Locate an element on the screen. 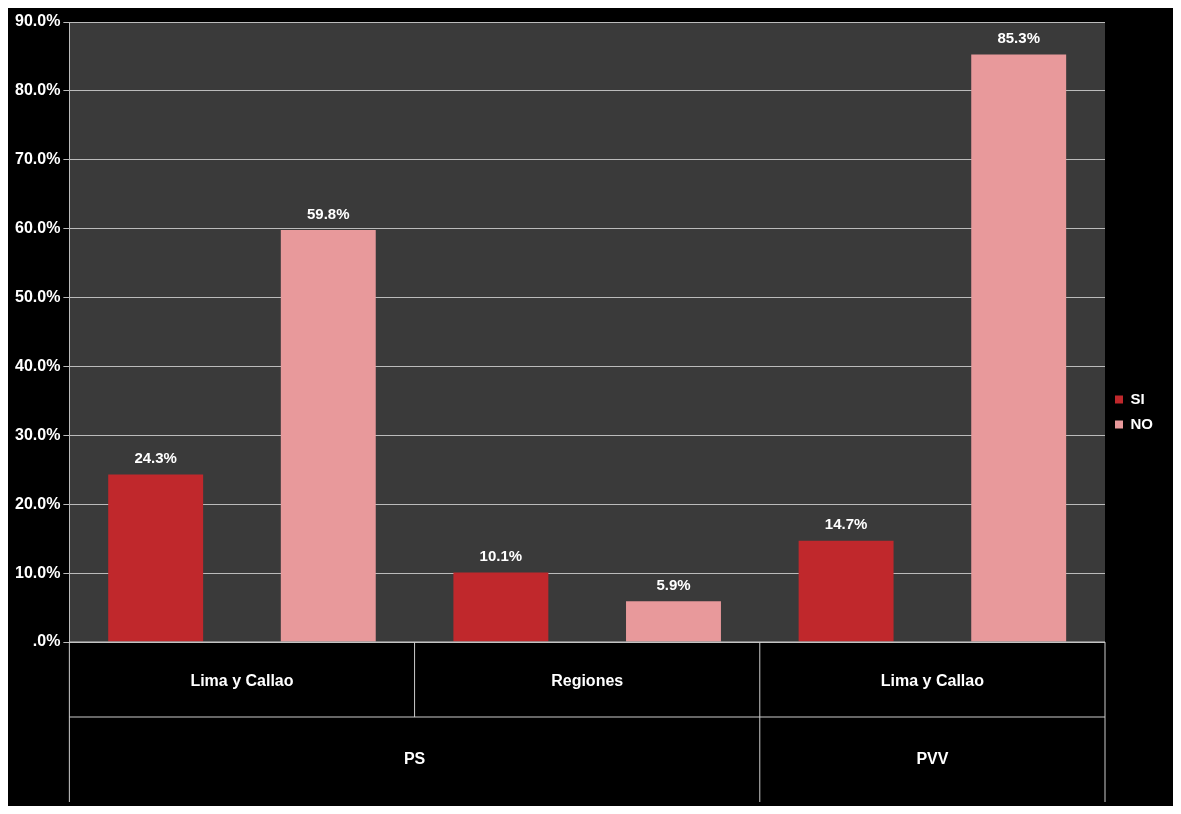 Image resolution: width=1181 pixels, height=814 pixels. data-label: 10.1% is located at coordinates (501, 556).